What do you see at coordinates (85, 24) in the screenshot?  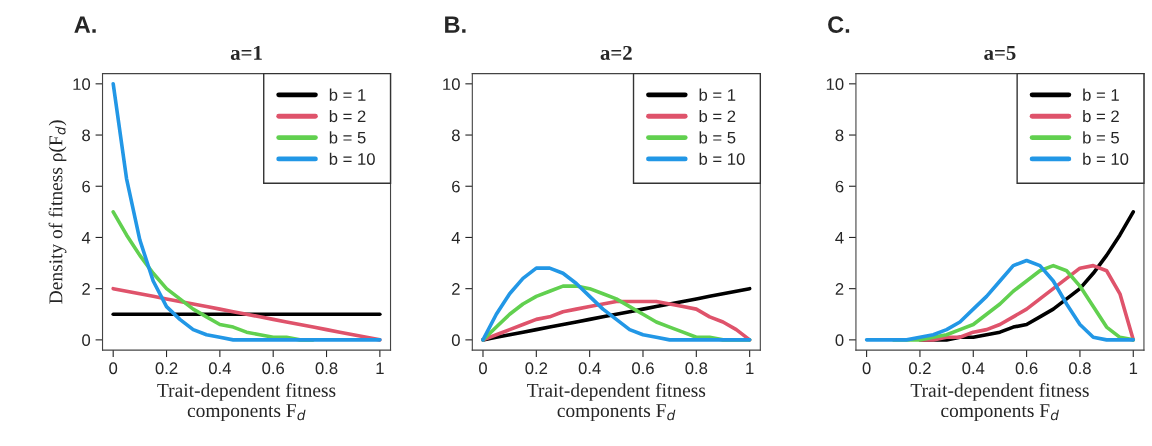 I see `text: A.` at bounding box center [85, 24].